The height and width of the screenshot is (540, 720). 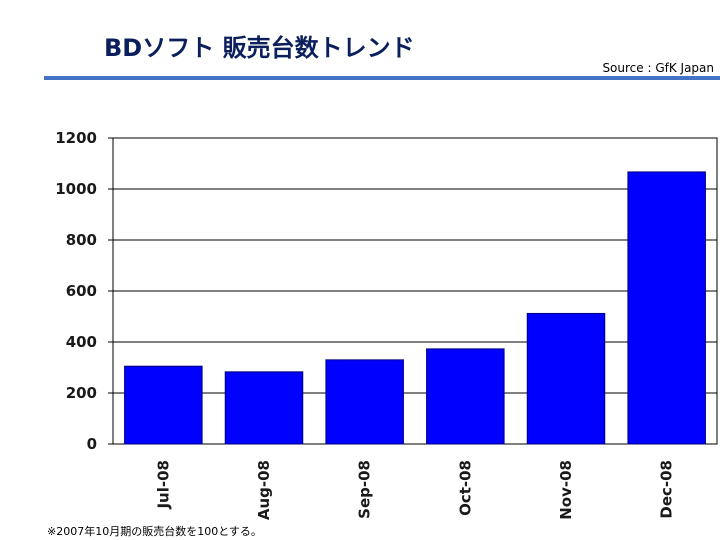 What do you see at coordinates (365, 489) in the screenshot?
I see `x-tick-label: Sep-08` at bounding box center [365, 489].